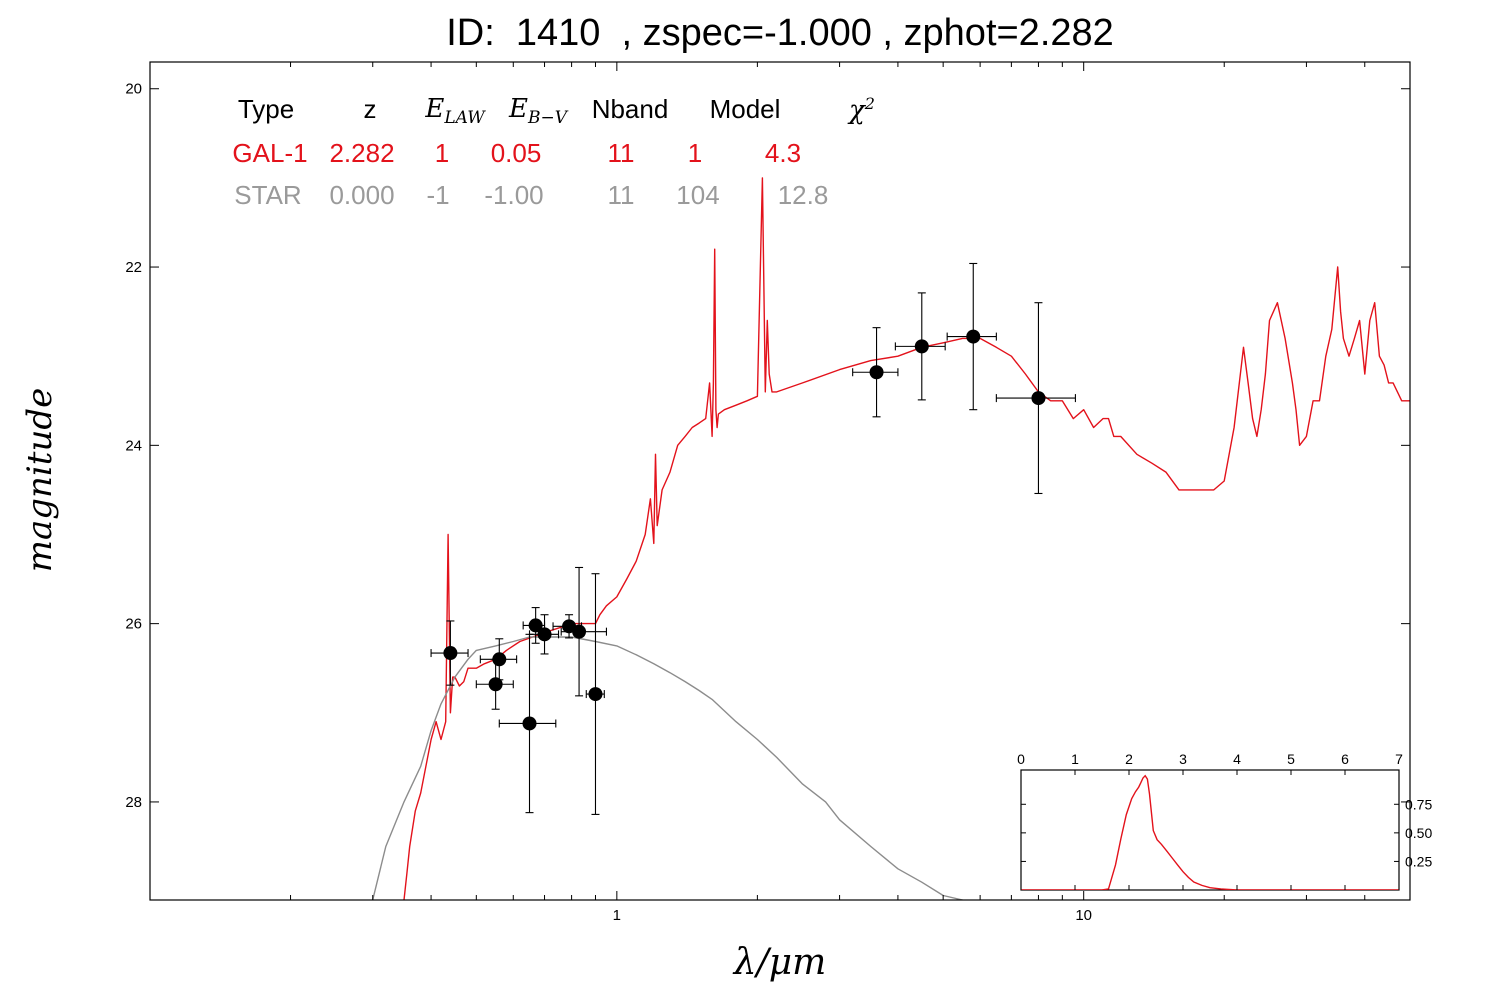 The image size is (1500, 1000). Describe the element at coordinates (133, 802) in the screenshot. I see `y-tick-label: 28` at that location.